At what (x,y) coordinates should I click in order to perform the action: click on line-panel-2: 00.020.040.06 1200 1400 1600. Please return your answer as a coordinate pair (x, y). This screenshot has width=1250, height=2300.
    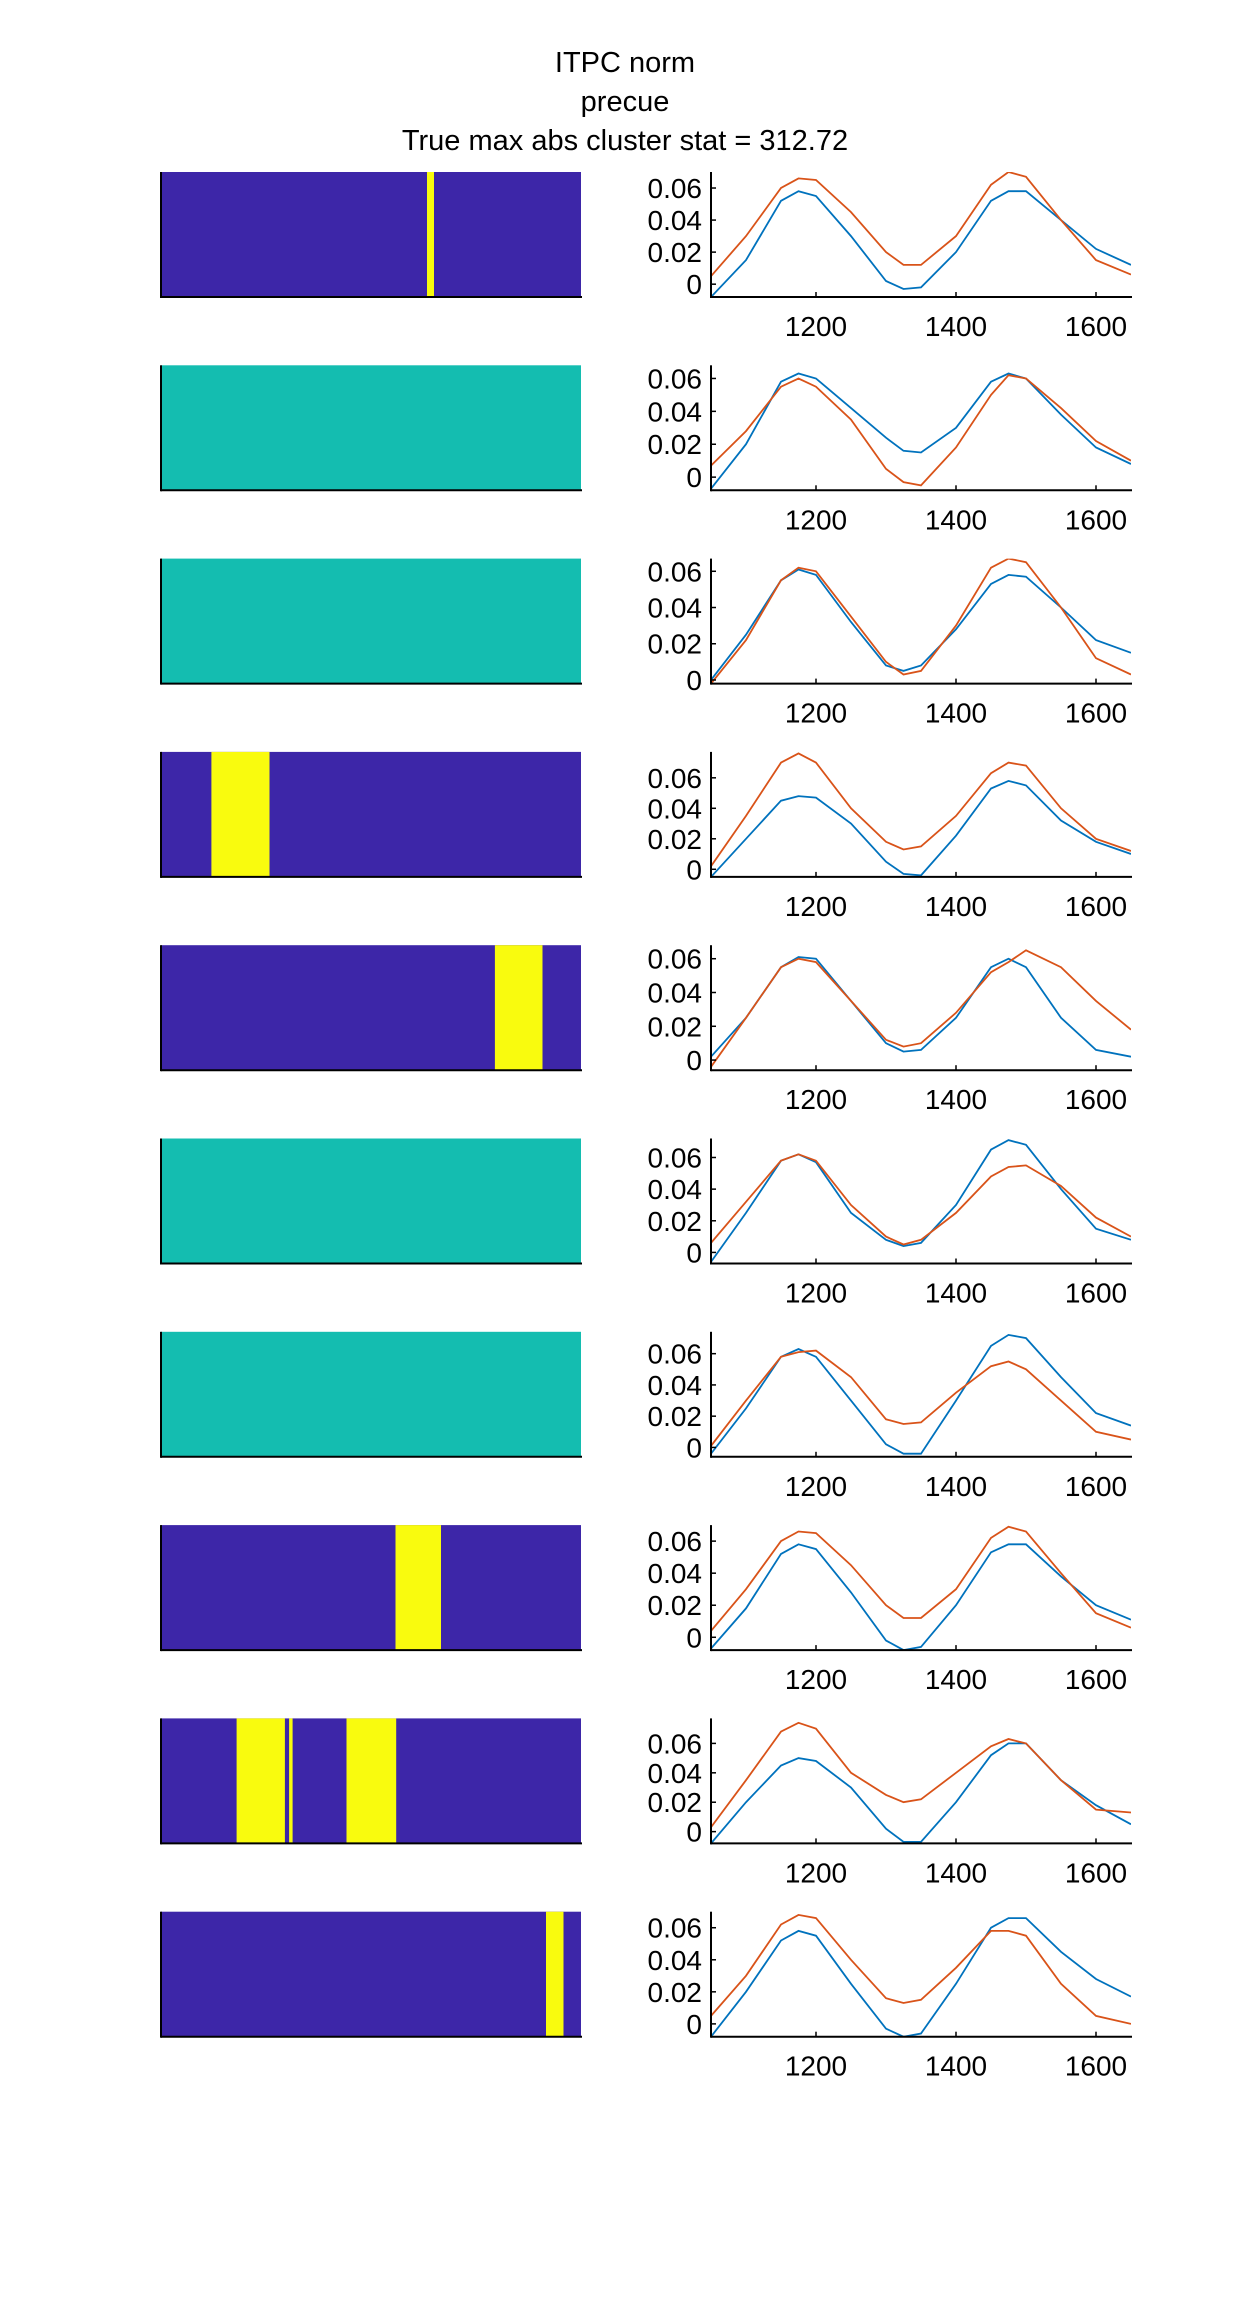
    Looking at the image, I should click on (890, 449).